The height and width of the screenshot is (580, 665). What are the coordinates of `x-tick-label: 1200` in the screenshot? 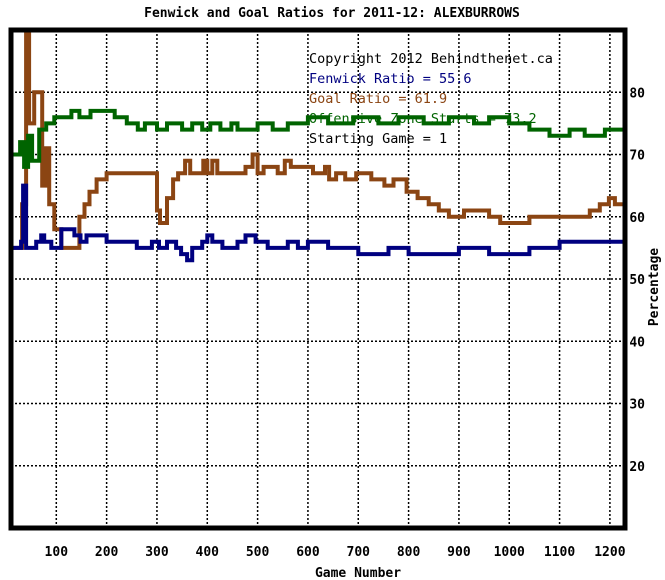 It's located at (609, 552).